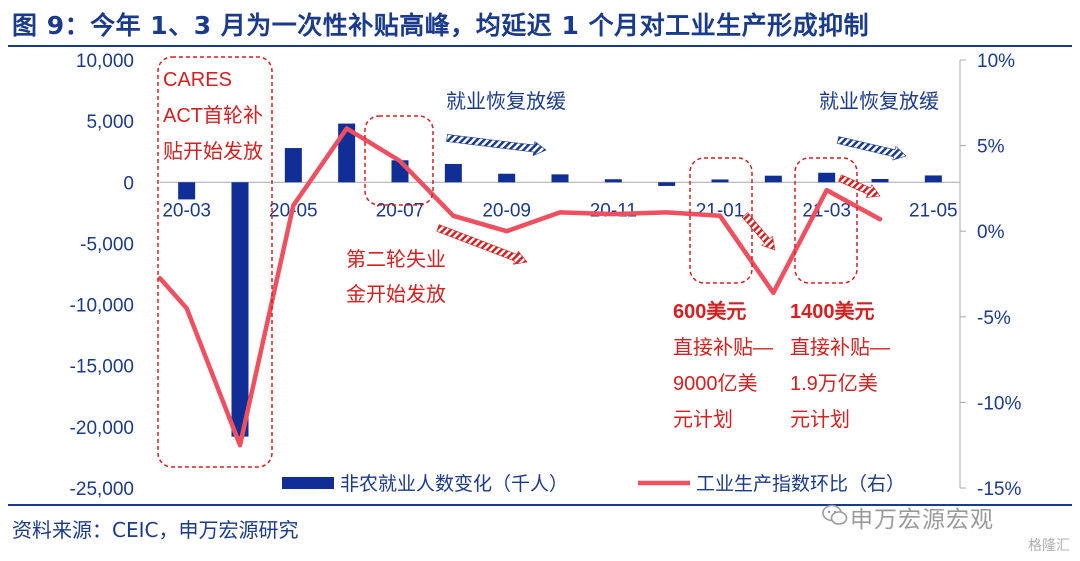  What do you see at coordinates (715, 383) in the screenshot?
I see `jan-subsidy-annotation: 9000亿美` at bounding box center [715, 383].